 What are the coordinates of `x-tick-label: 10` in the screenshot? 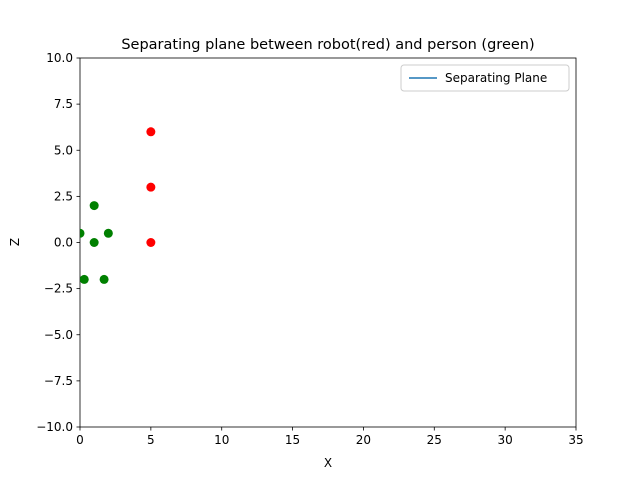 It's located at (221, 440).